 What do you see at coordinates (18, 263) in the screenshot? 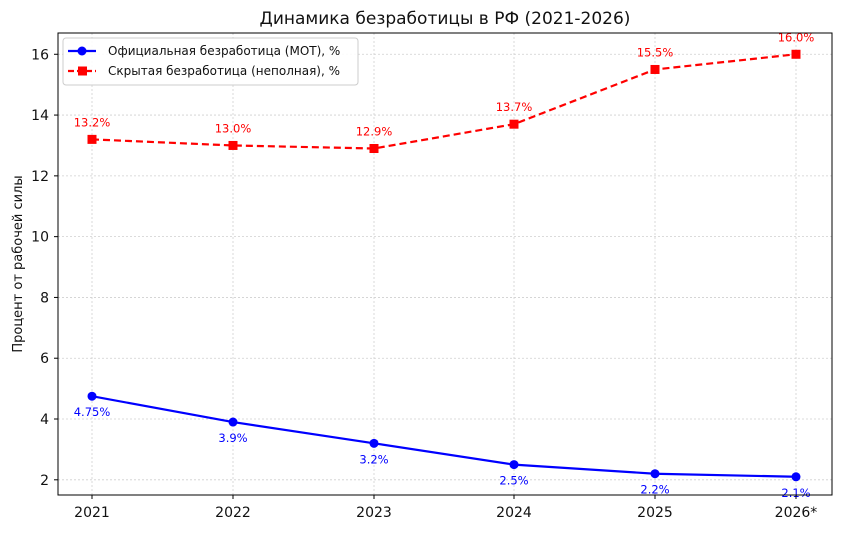
I see `y-axis-label: Процент от рабочей силы` at bounding box center [18, 263].